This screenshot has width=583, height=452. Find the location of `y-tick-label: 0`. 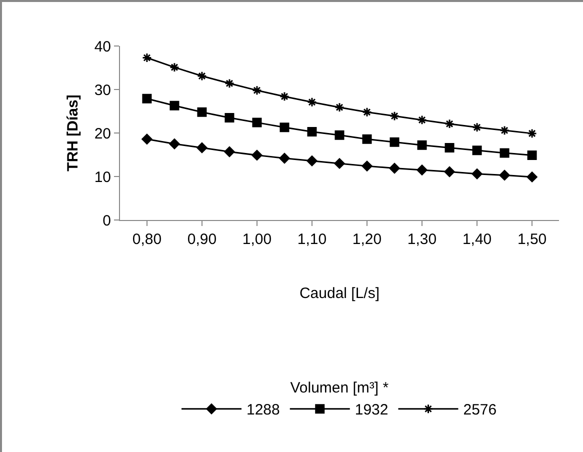

y-tick-label: 0 is located at coordinates (106, 221).